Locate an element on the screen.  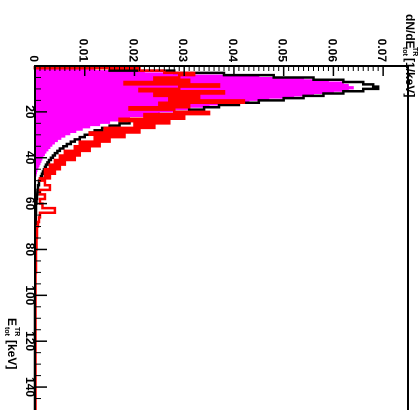
x-axis-title-sup: tot is located at coordinates (6, 332).